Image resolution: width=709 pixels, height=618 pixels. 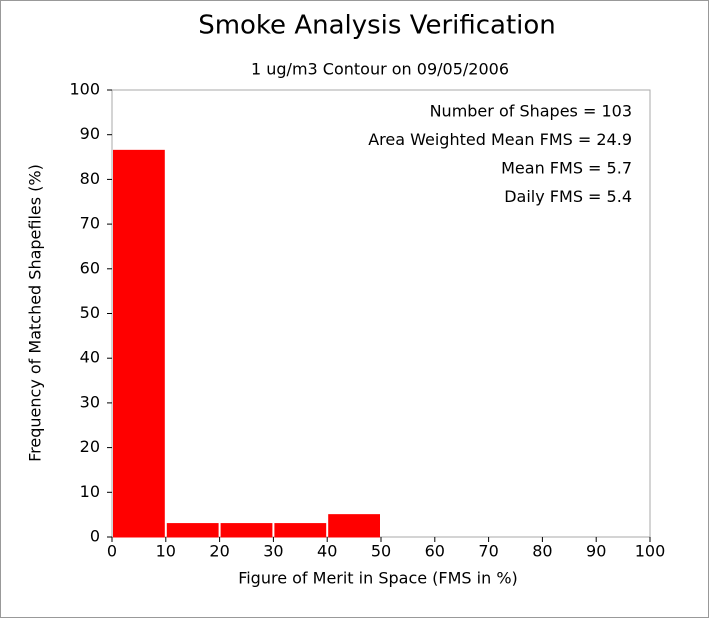 What do you see at coordinates (596, 551) in the screenshot?
I see `x-tick-label: 90` at bounding box center [596, 551].